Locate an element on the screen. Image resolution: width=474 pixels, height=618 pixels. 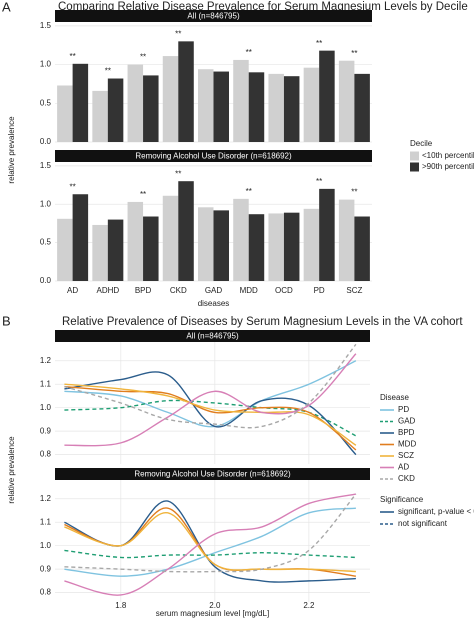
x-tick-label: AD is located at coordinates (72, 290).